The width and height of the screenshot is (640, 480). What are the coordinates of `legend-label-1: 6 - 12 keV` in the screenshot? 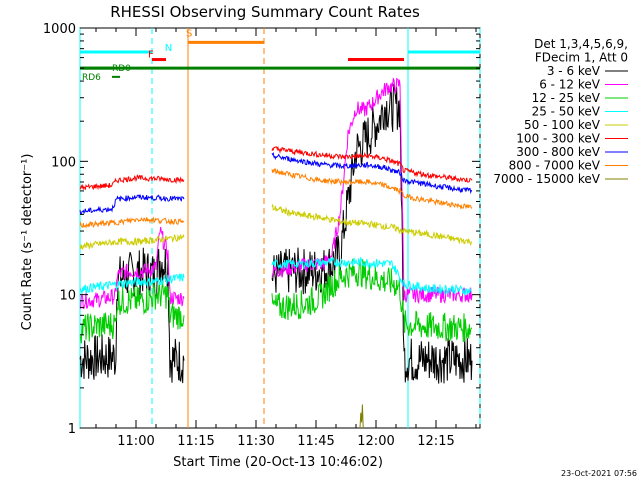 It's located at (570, 85).